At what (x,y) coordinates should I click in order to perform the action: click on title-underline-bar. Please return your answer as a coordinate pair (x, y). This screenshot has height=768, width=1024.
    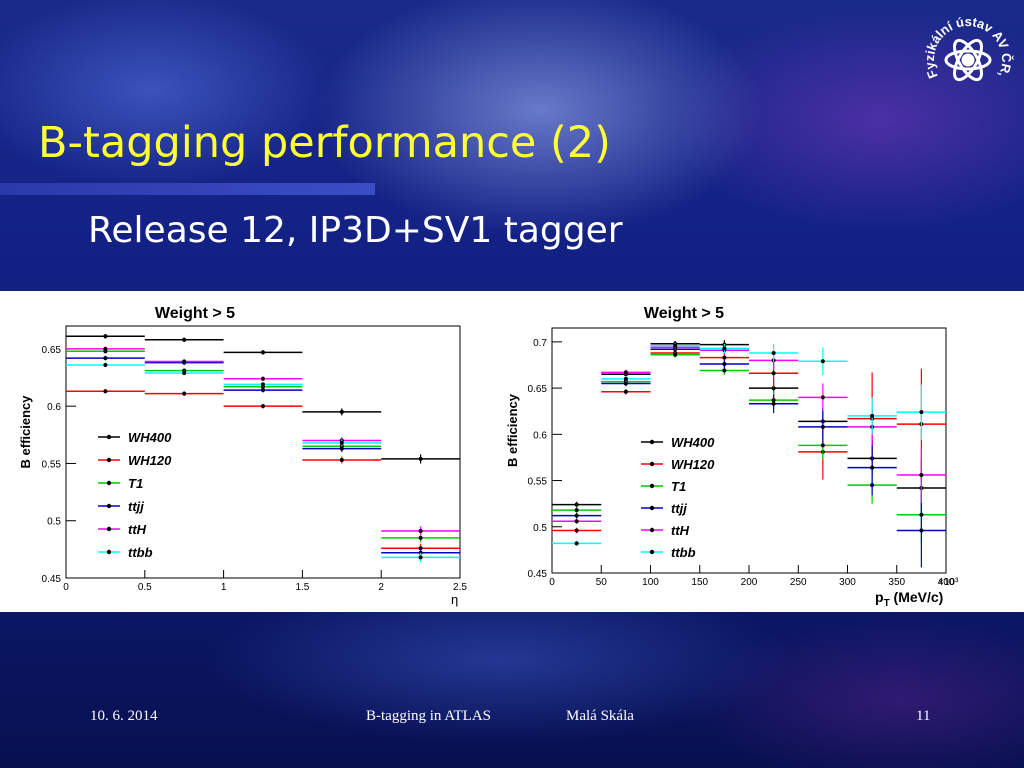
    Looking at the image, I should click on (187, 189).